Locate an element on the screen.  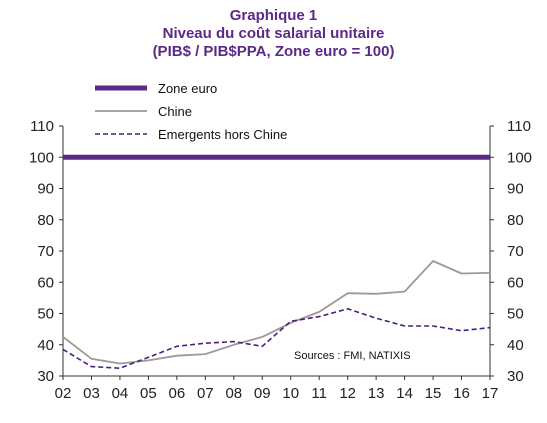
legend: Zone euro Chine Emergents hors Chine is located at coordinates (191, 111).